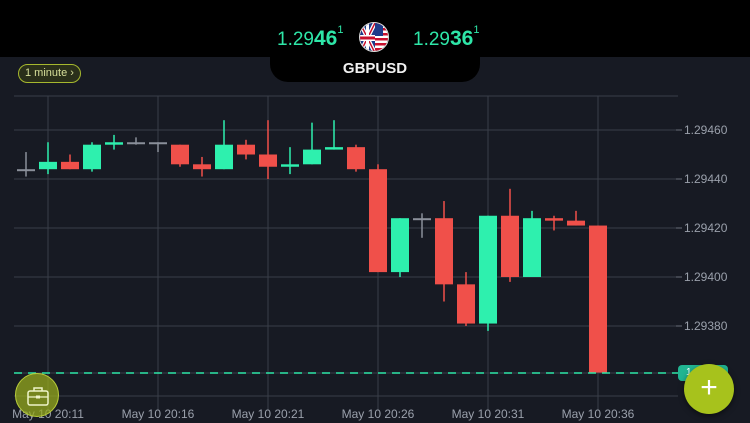  What do you see at coordinates (49, 73) in the screenshot?
I see `timeframe-selector: 1 minute ›` at bounding box center [49, 73].